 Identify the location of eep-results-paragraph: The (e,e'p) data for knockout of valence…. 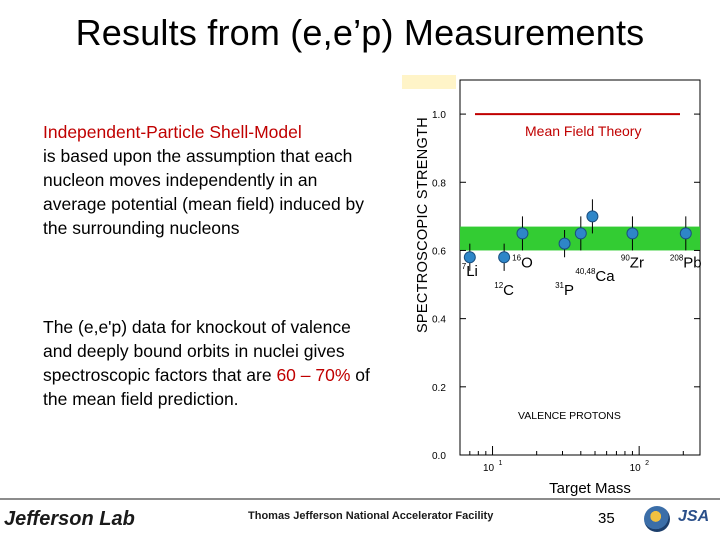
(208, 363).